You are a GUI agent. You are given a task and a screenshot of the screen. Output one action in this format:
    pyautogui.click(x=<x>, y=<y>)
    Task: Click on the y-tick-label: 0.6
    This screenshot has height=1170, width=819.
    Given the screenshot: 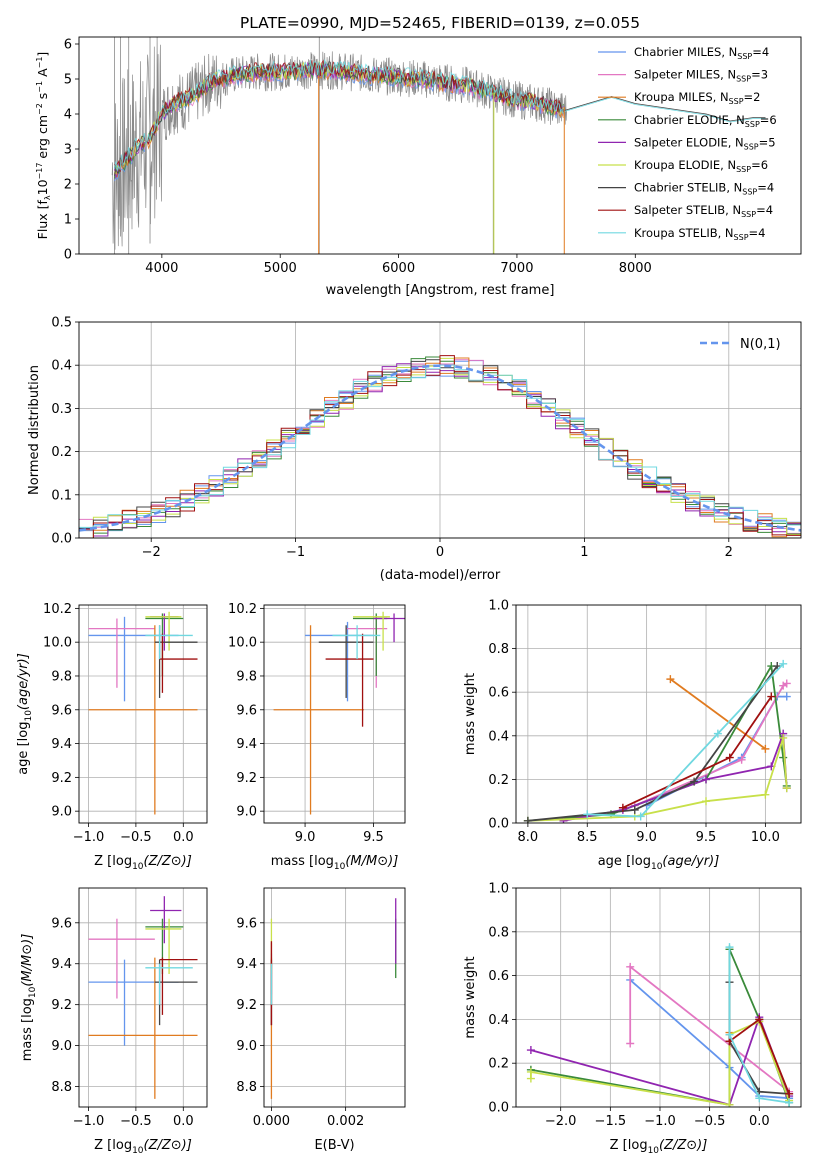 What is the action you would take?
    pyautogui.click(x=498, y=693)
    